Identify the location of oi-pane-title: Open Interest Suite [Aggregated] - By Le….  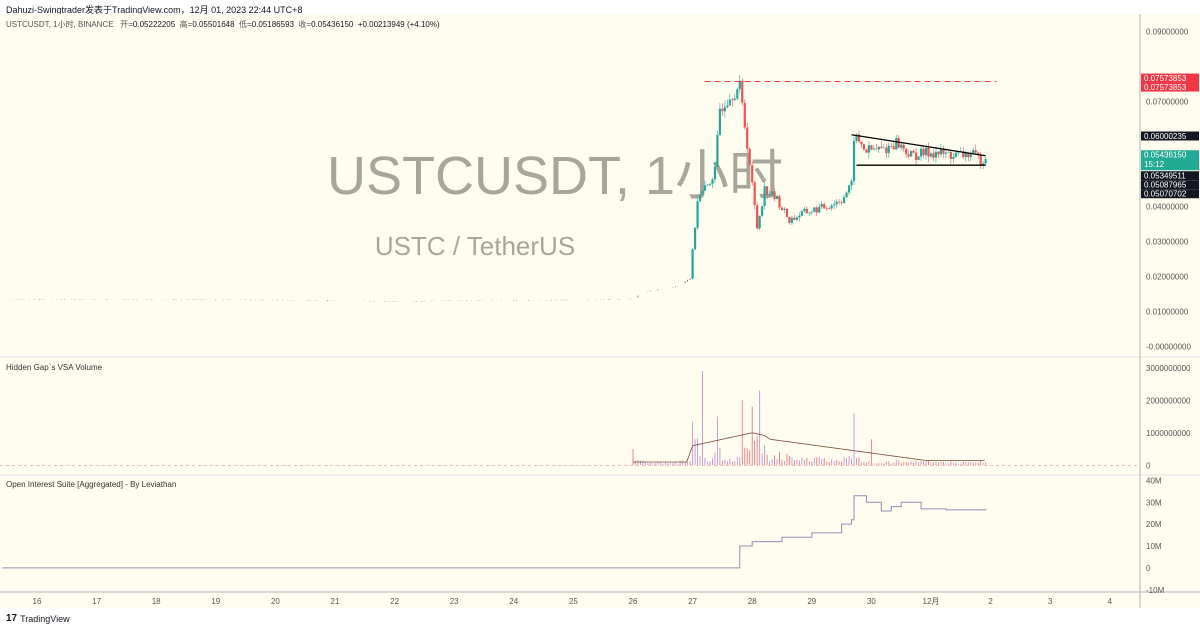
(91, 484).